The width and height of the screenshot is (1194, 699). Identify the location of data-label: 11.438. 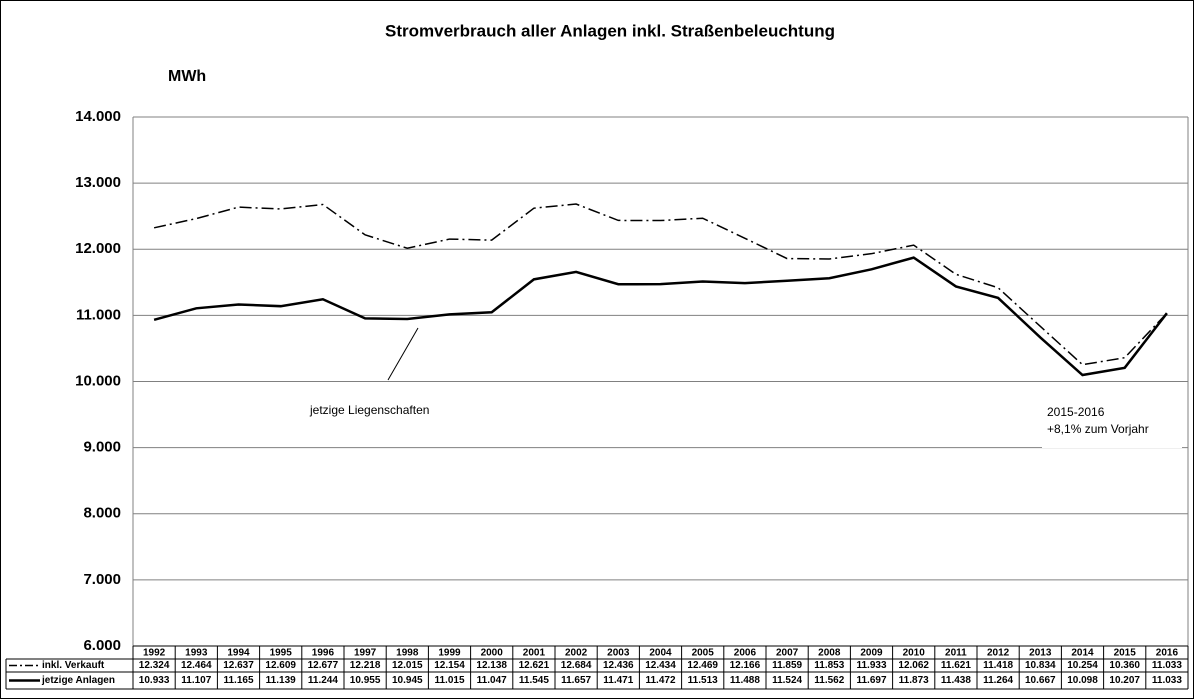
(956, 680).